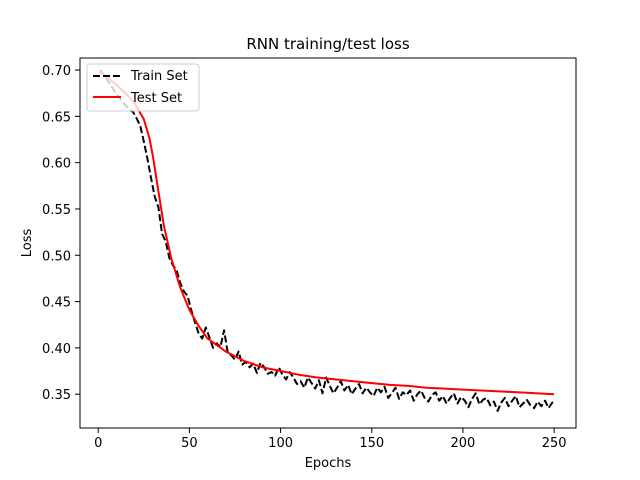 The height and width of the screenshot is (480, 640). Describe the element at coordinates (56, 117) in the screenshot. I see `y-tick-label: 0.65` at that location.